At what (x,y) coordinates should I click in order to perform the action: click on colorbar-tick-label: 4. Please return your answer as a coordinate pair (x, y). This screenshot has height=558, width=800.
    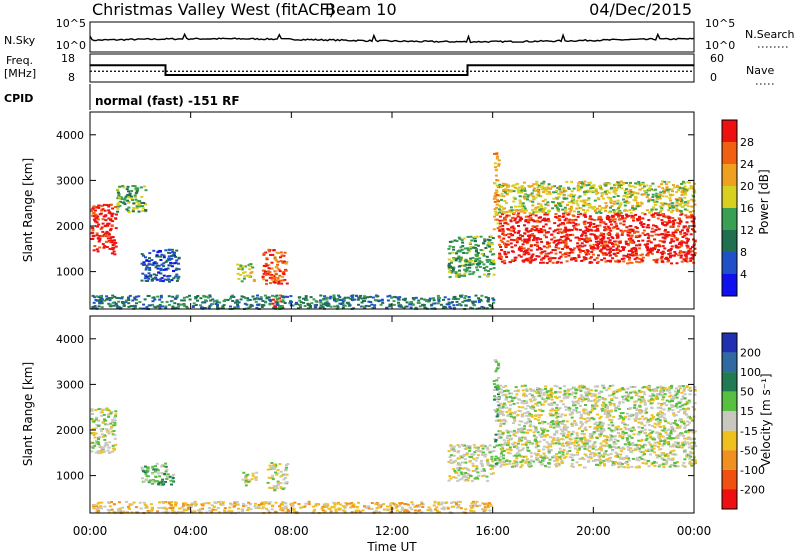
    Looking at the image, I should click on (743, 274).